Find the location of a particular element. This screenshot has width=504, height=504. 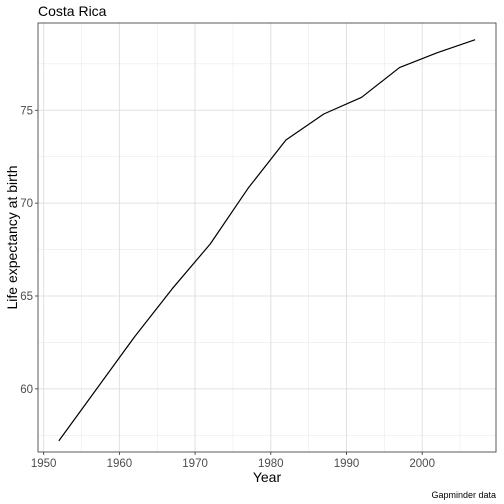

chart-title: Costa Rica is located at coordinates (72, 11).